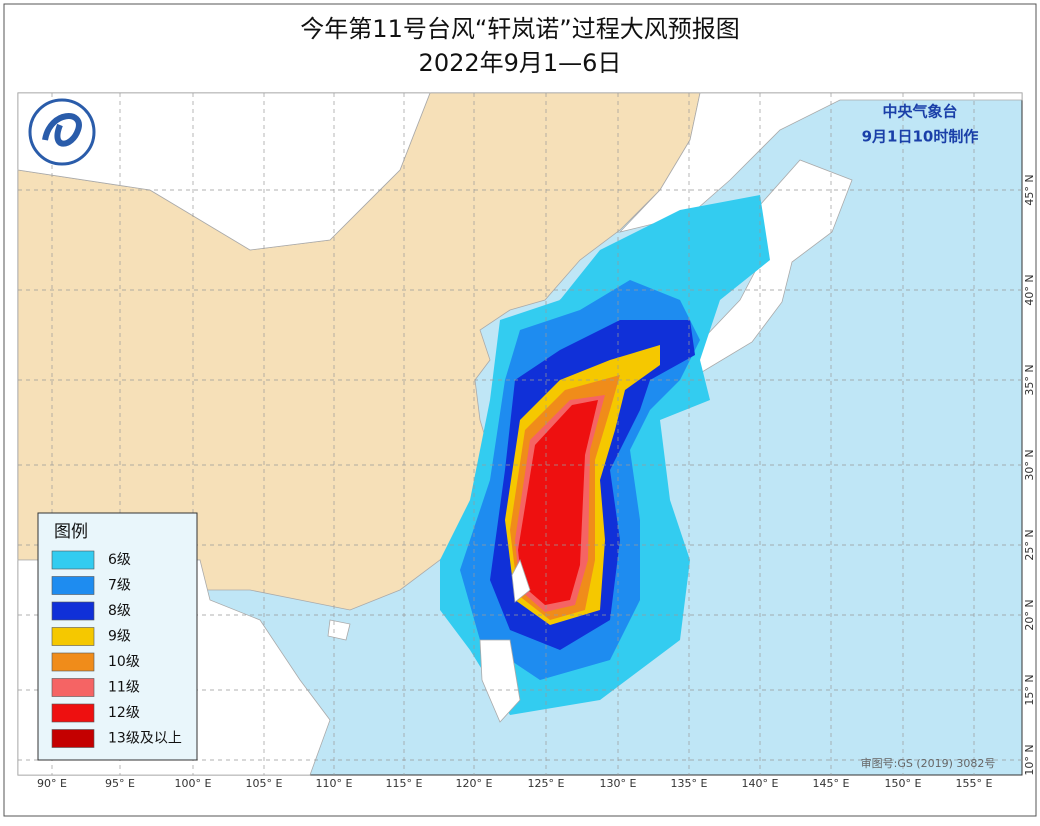 This screenshot has width=1040, height=826. What do you see at coordinates (193, 783) in the screenshot?
I see `longitude-label: 100° E` at bounding box center [193, 783].